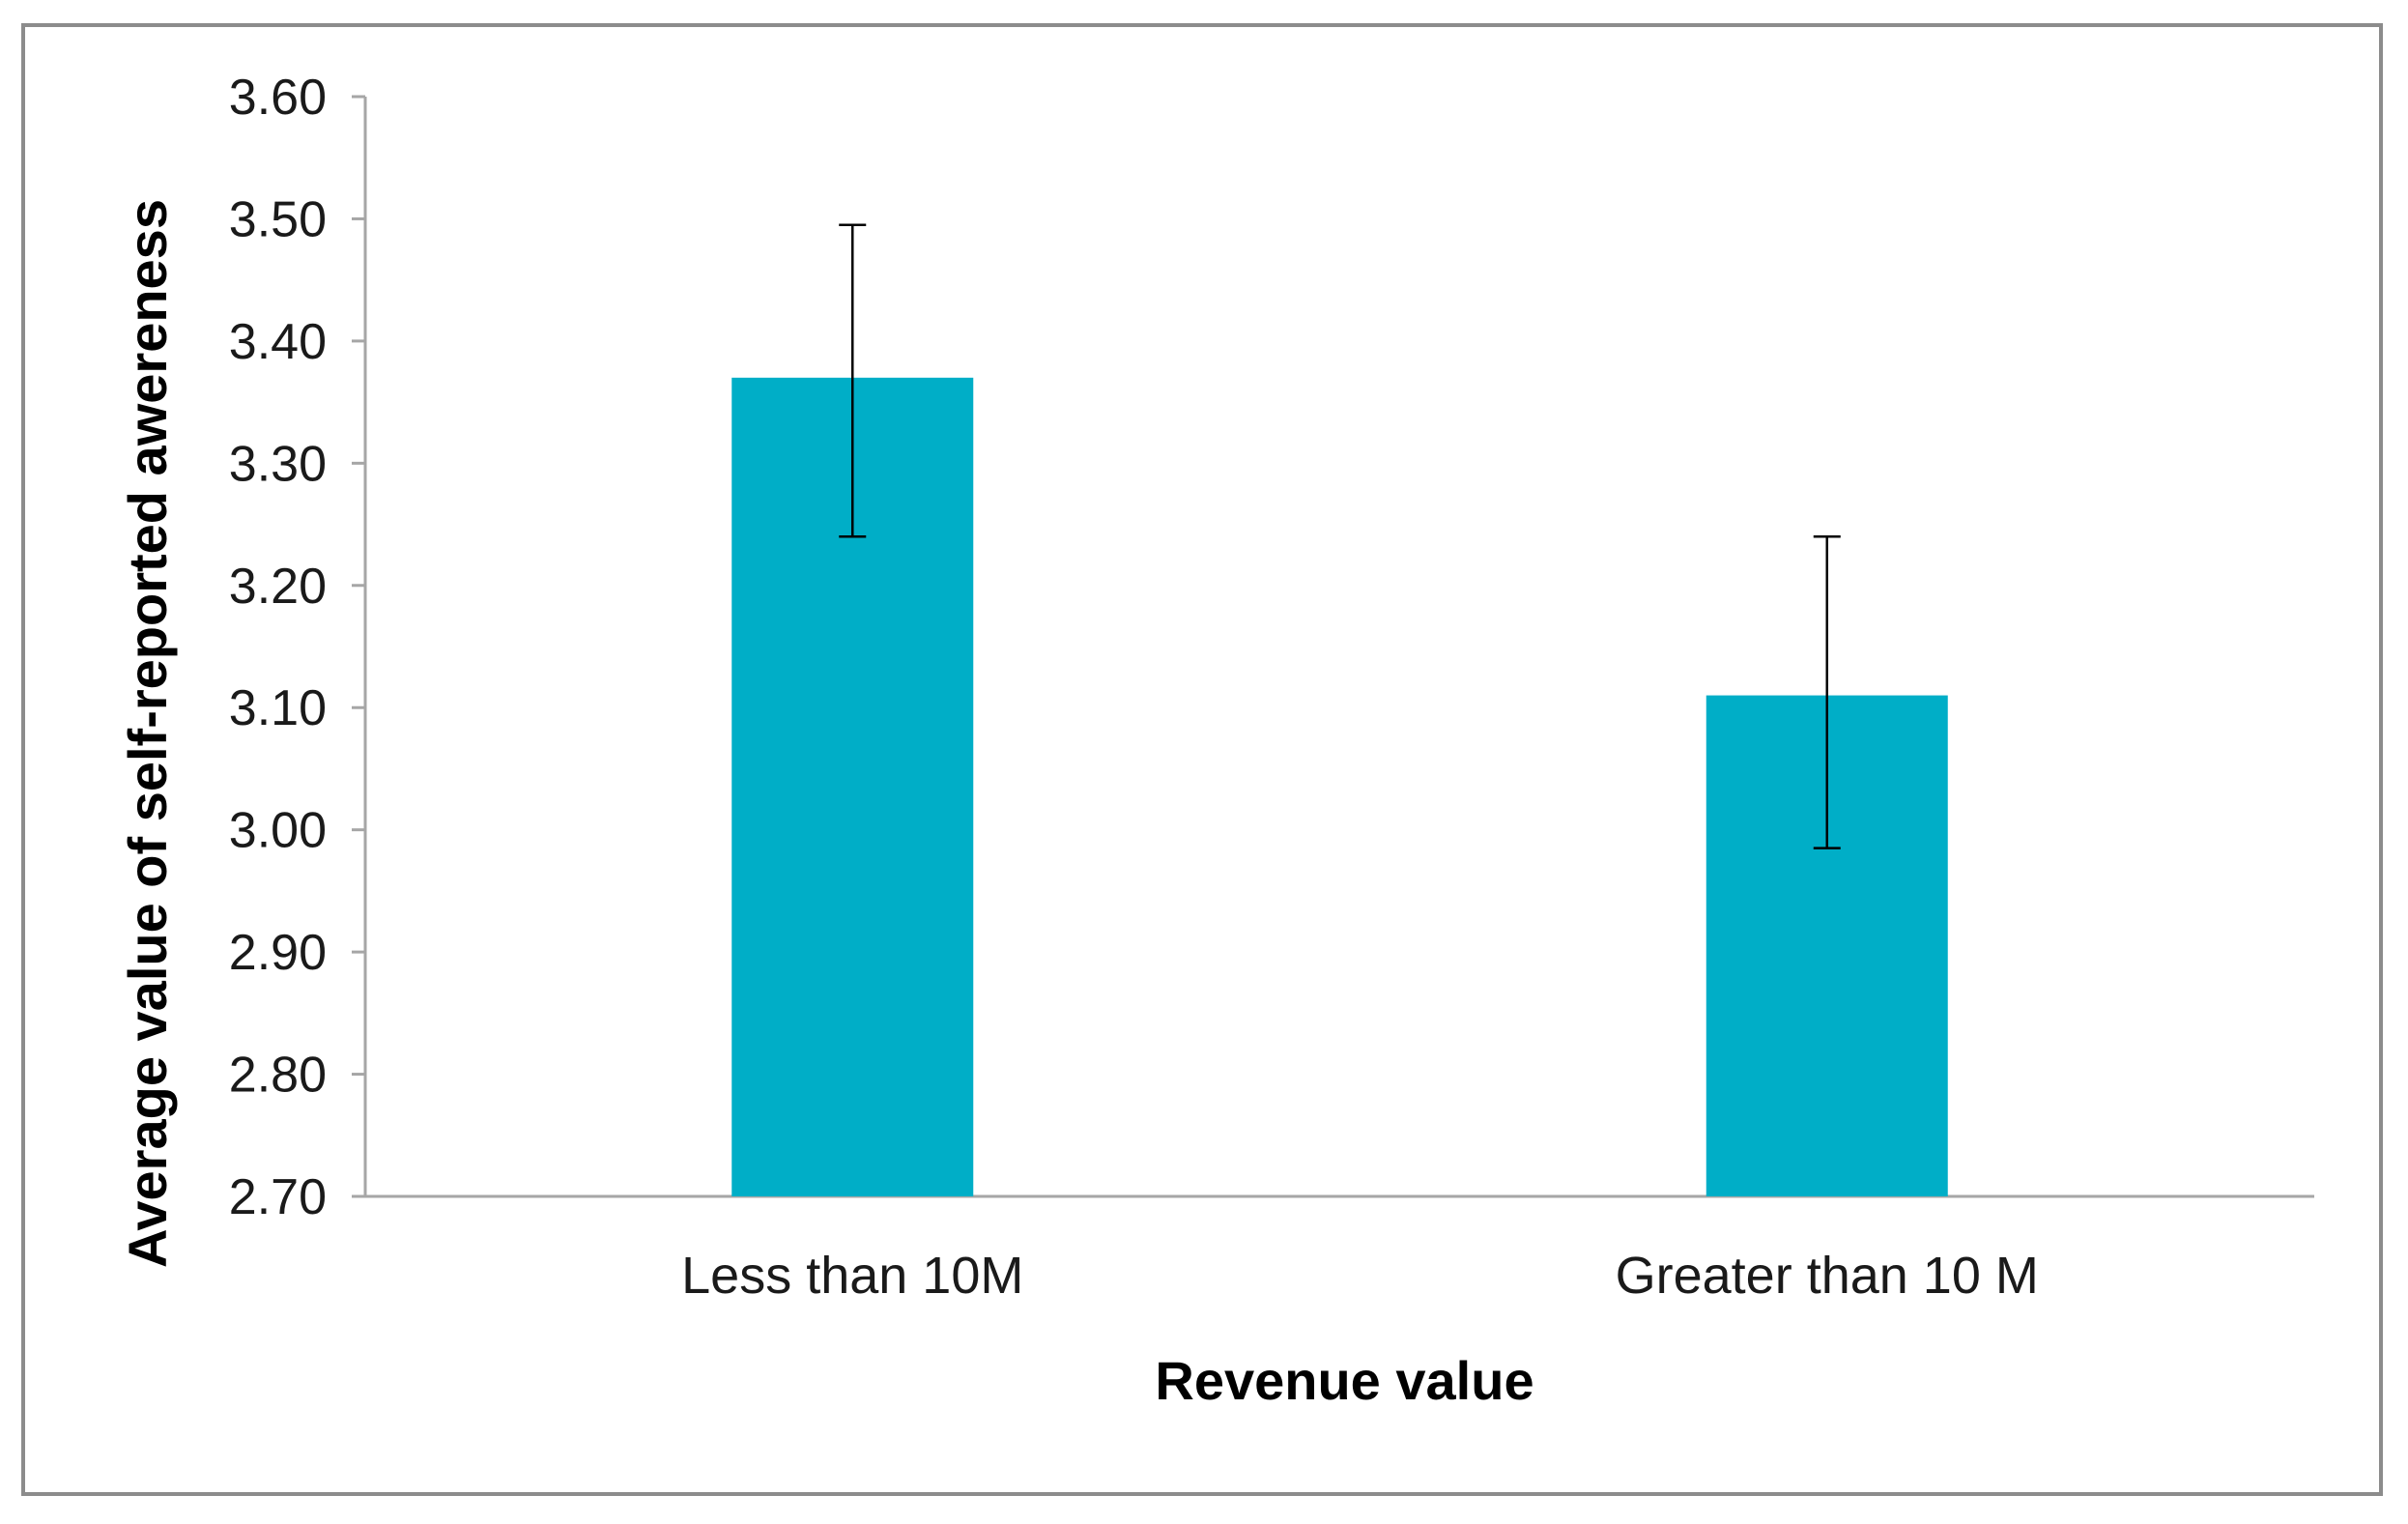  Describe the element at coordinates (278, 98) in the screenshot. I see `y-tick-label: 3.60` at that location.